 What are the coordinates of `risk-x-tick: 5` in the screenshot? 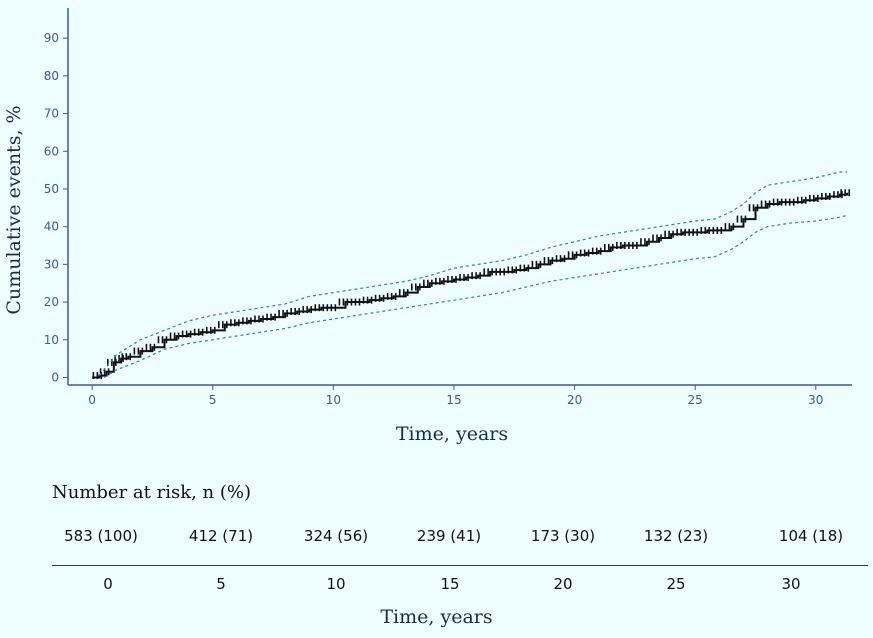 It's located at (221, 584).